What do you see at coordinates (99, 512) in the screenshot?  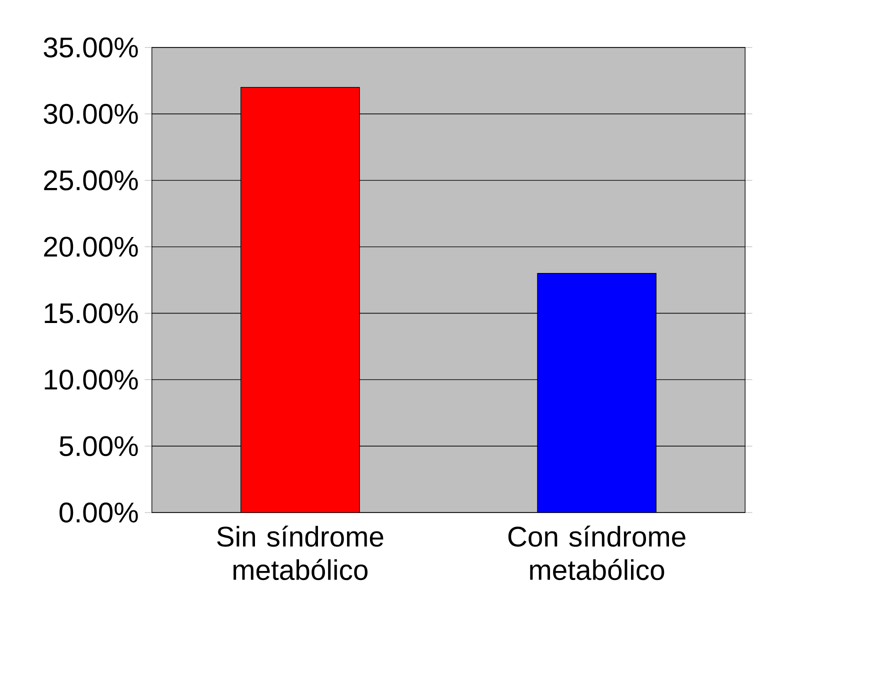 I see `y-tick-label: 0.00%` at bounding box center [99, 512].